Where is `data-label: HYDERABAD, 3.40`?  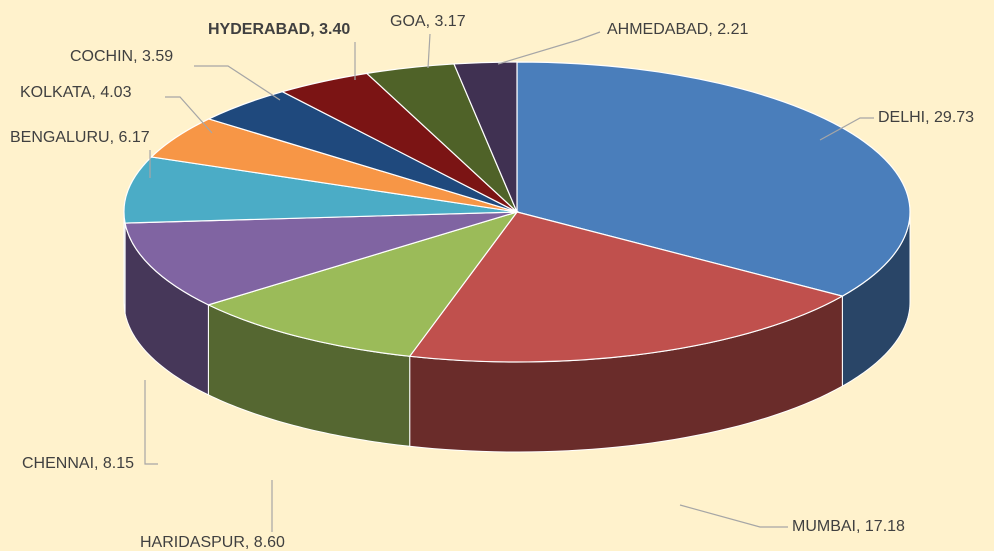 data-label: HYDERABAD, 3.40 is located at coordinates (279, 29).